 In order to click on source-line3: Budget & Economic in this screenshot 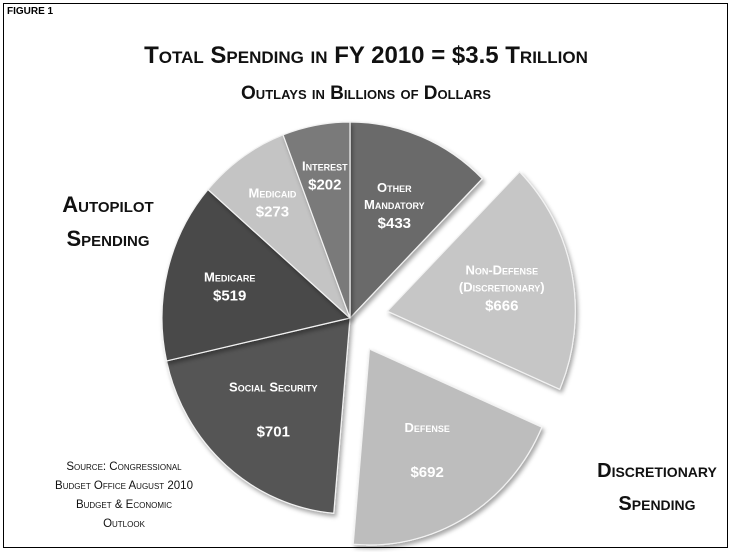, I will do `click(124, 505)`.